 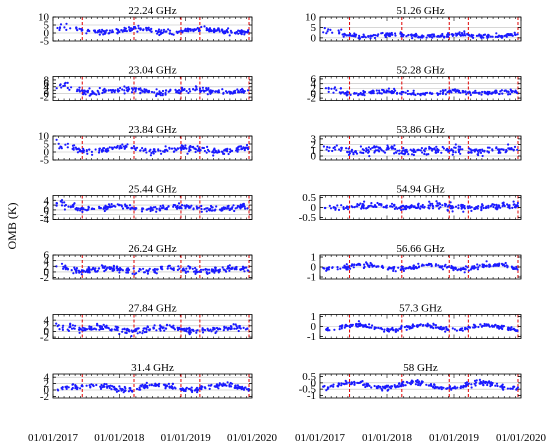 What do you see at coordinates (314, 258) in the screenshot?
I see `y-tick-label: 1` at bounding box center [314, 258].